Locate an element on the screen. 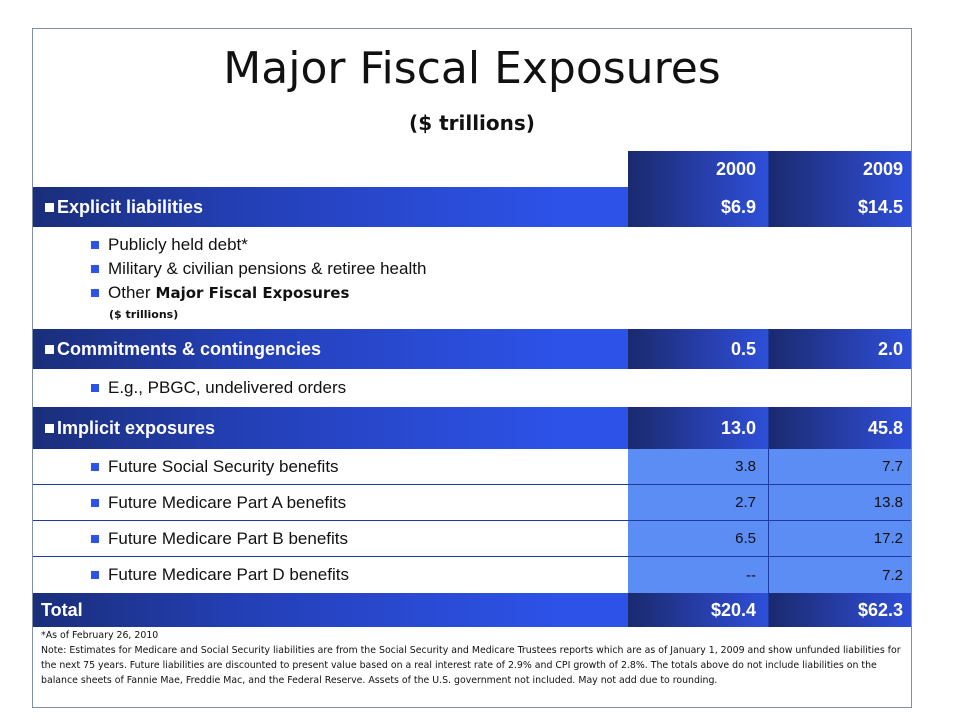 This screenshot has height=720, width=960. commitments-item-row: E.g., PBGC, undelivered orders is located at coordinates (472, 388).